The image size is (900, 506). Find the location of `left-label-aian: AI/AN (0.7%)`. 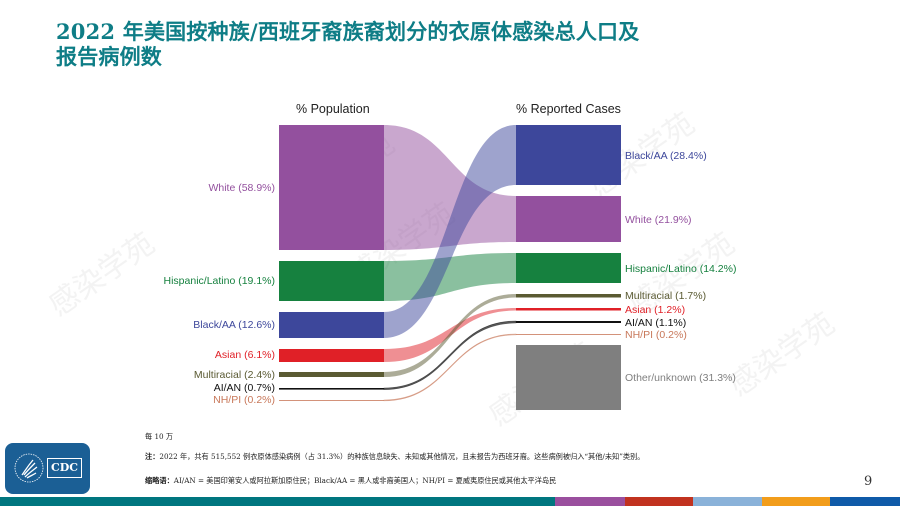

left-label-aian: AI/AN (0.7%) is located at coordinates (244, 388).